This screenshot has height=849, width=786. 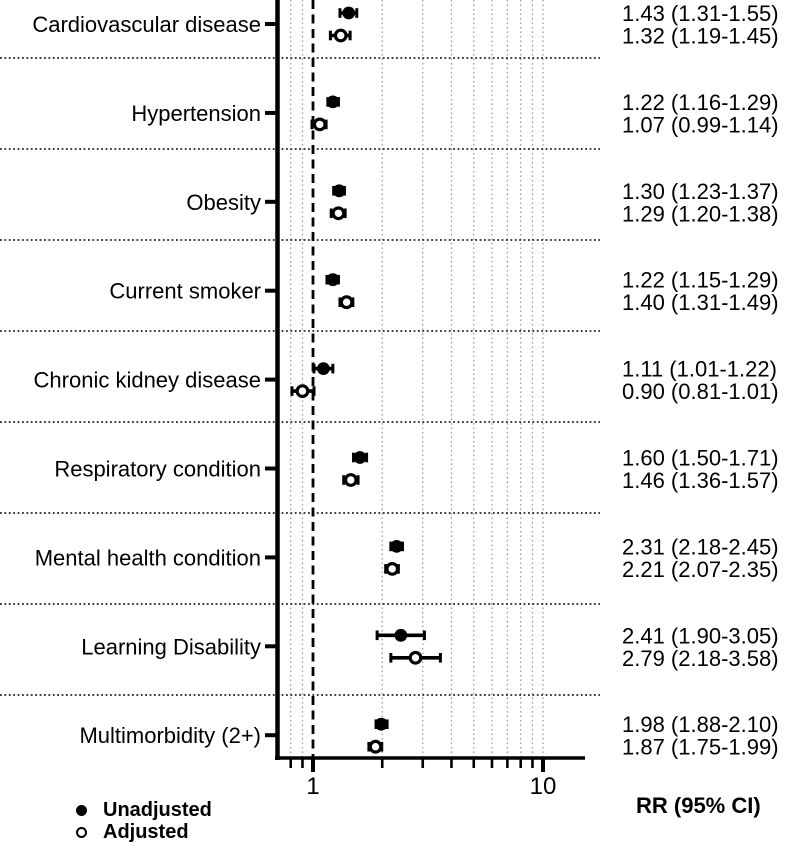 What do you see at coordinates (700, 213) in the screenshot?
I see `rr-value-label: 1.29 (1.20-1.38)` at bounding box center [700, 213].